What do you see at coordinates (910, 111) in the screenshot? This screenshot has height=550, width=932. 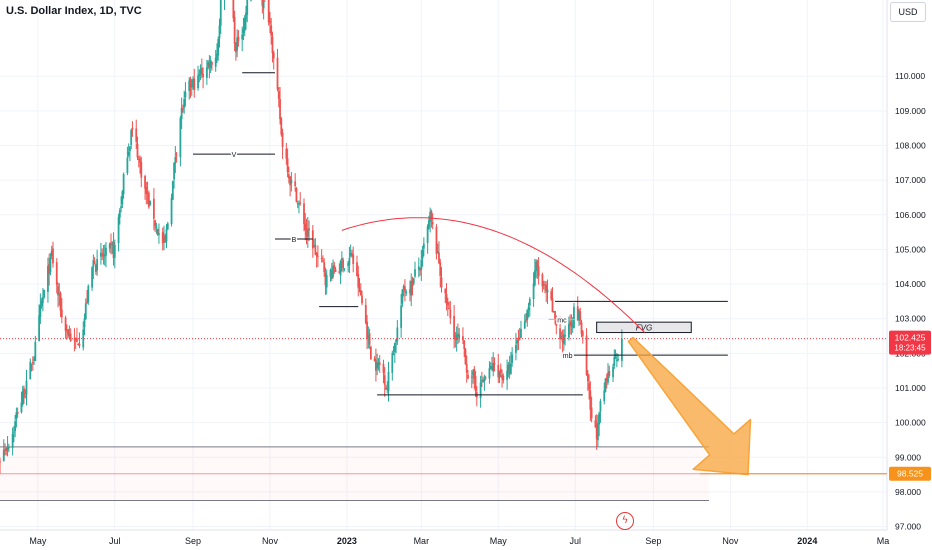 I see `price-tick-label: 109.000` at bounding box center [910, 111].